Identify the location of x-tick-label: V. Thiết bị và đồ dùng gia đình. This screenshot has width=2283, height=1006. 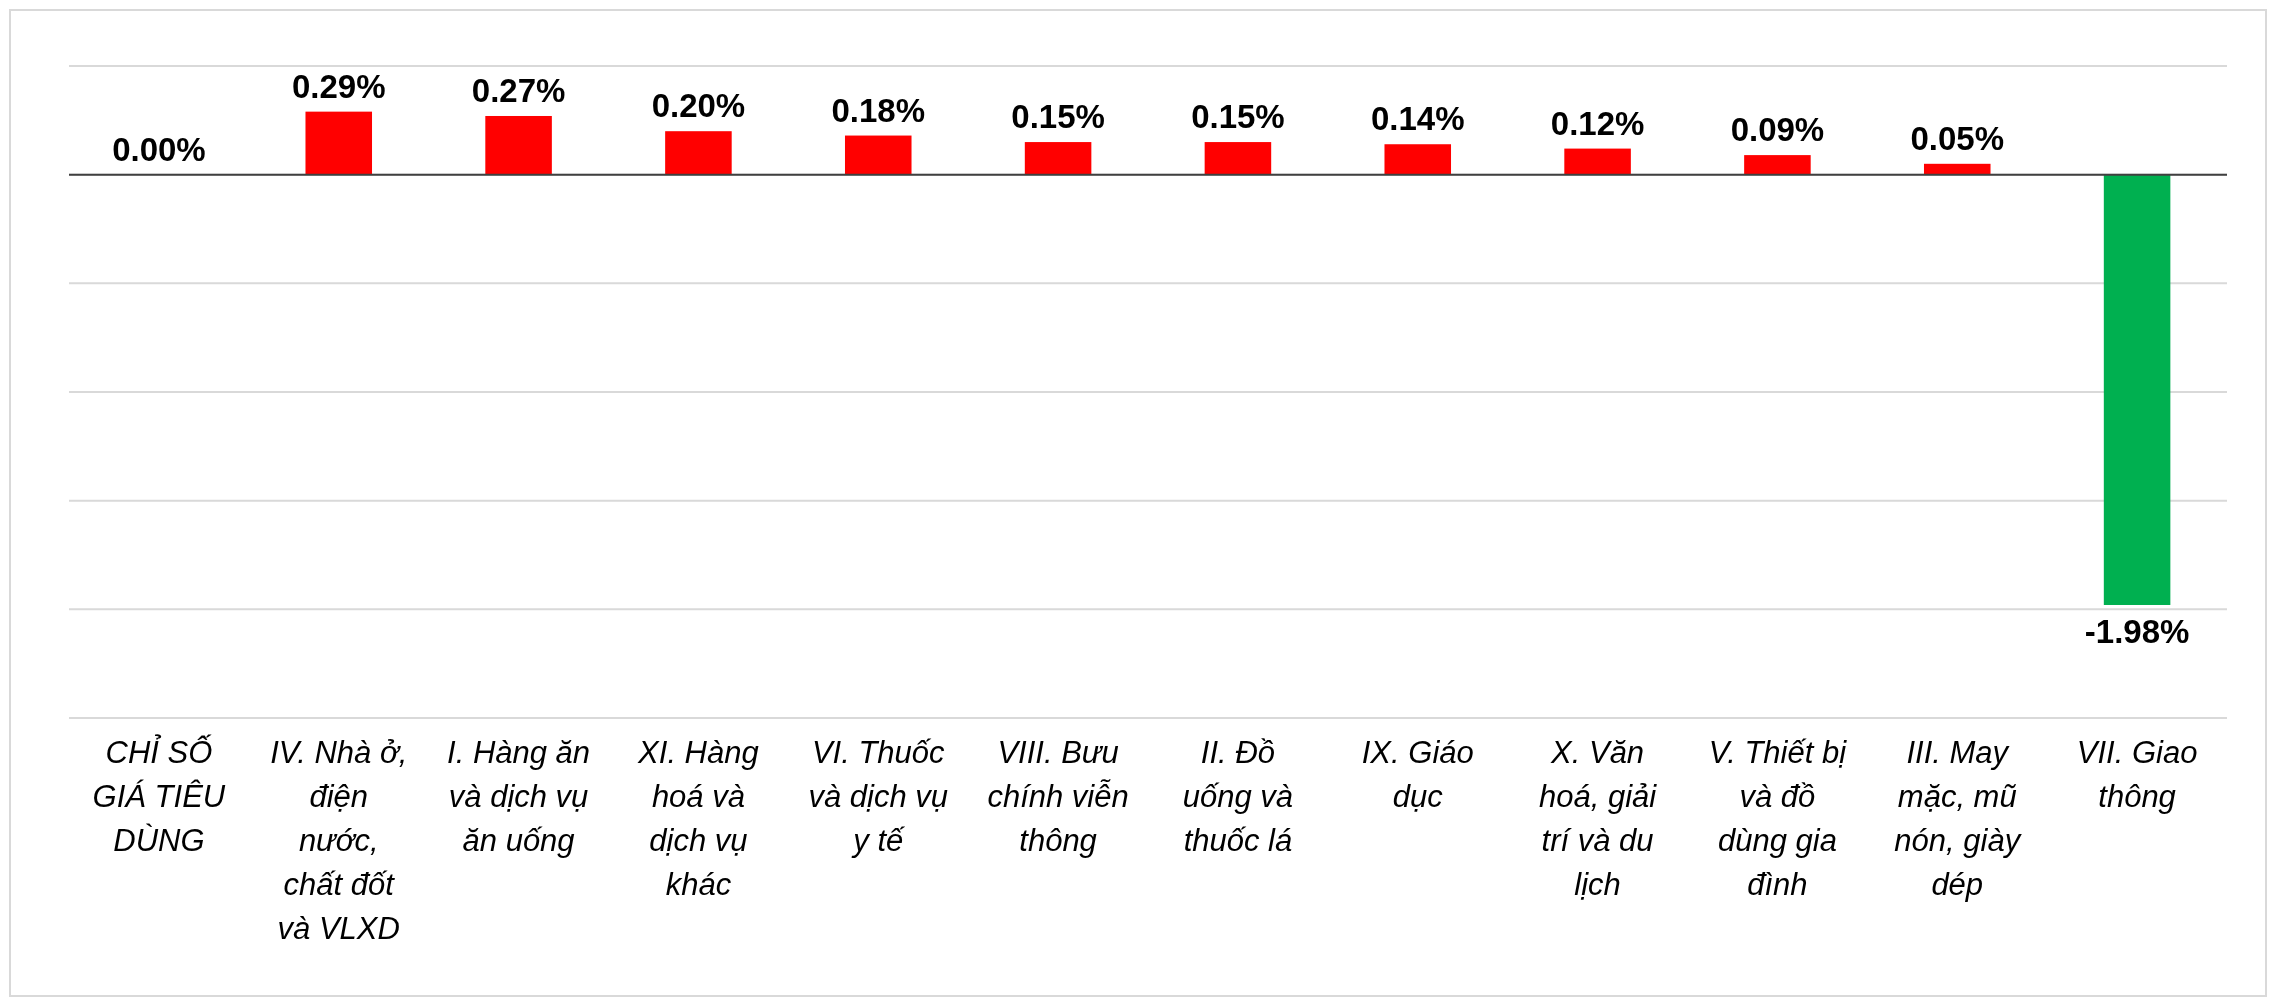
(1778, 818).